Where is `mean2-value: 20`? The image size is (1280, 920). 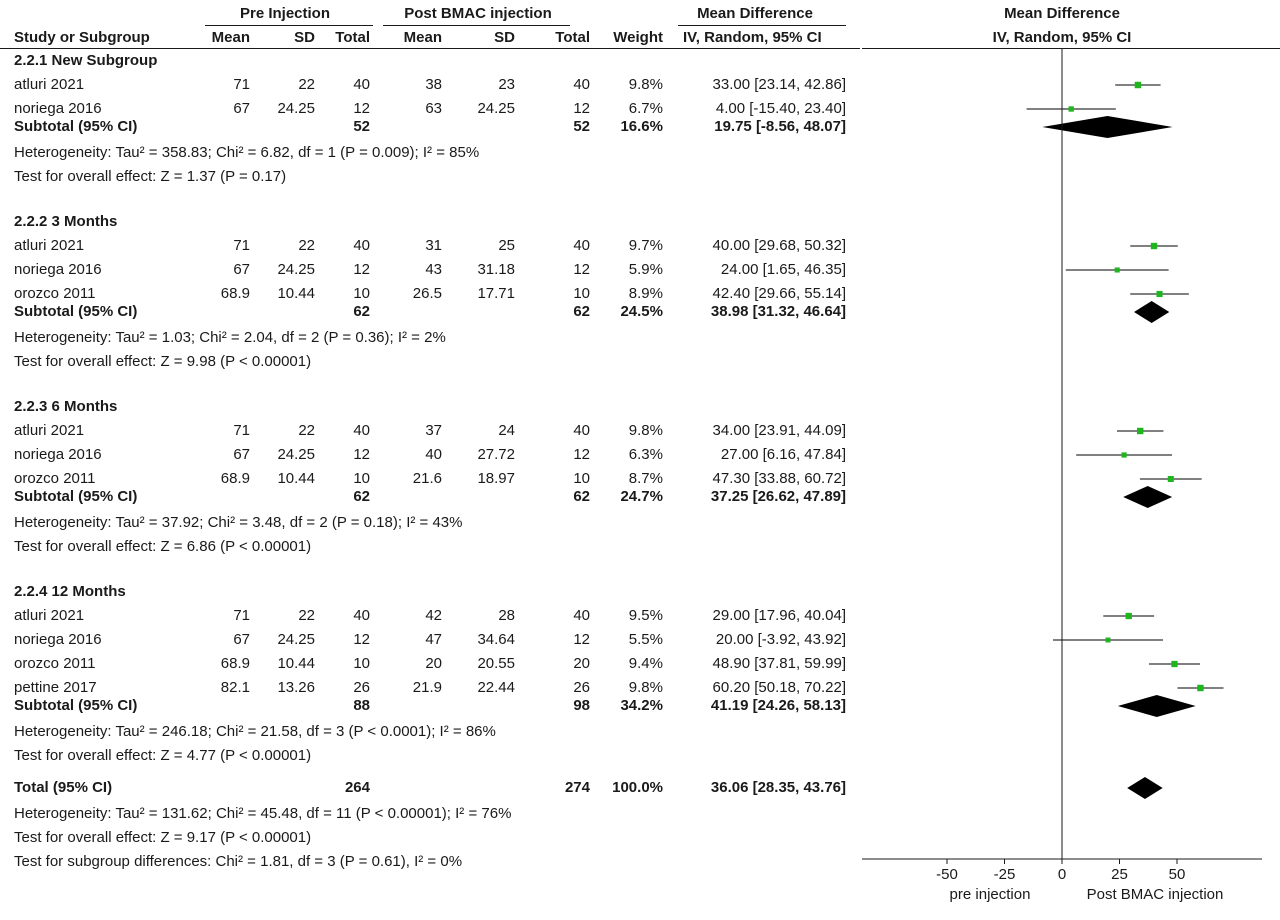
mean2-value: 20 is located at coordinates (433, 663).